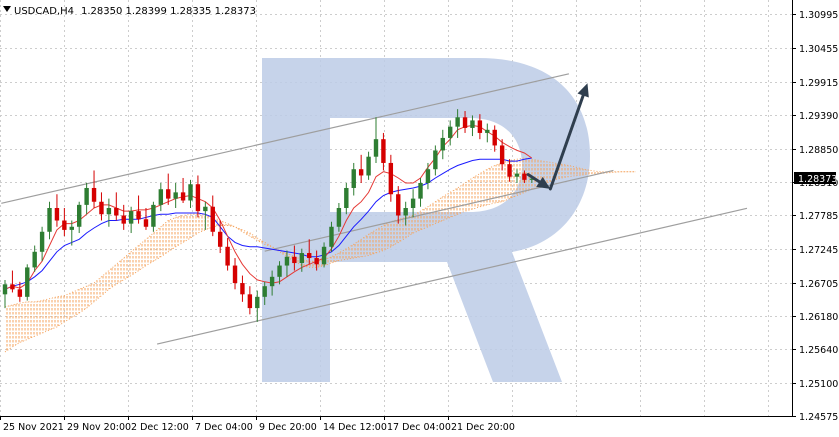  I want to click on y-tick-label: 1.27785, so click(818, 216).